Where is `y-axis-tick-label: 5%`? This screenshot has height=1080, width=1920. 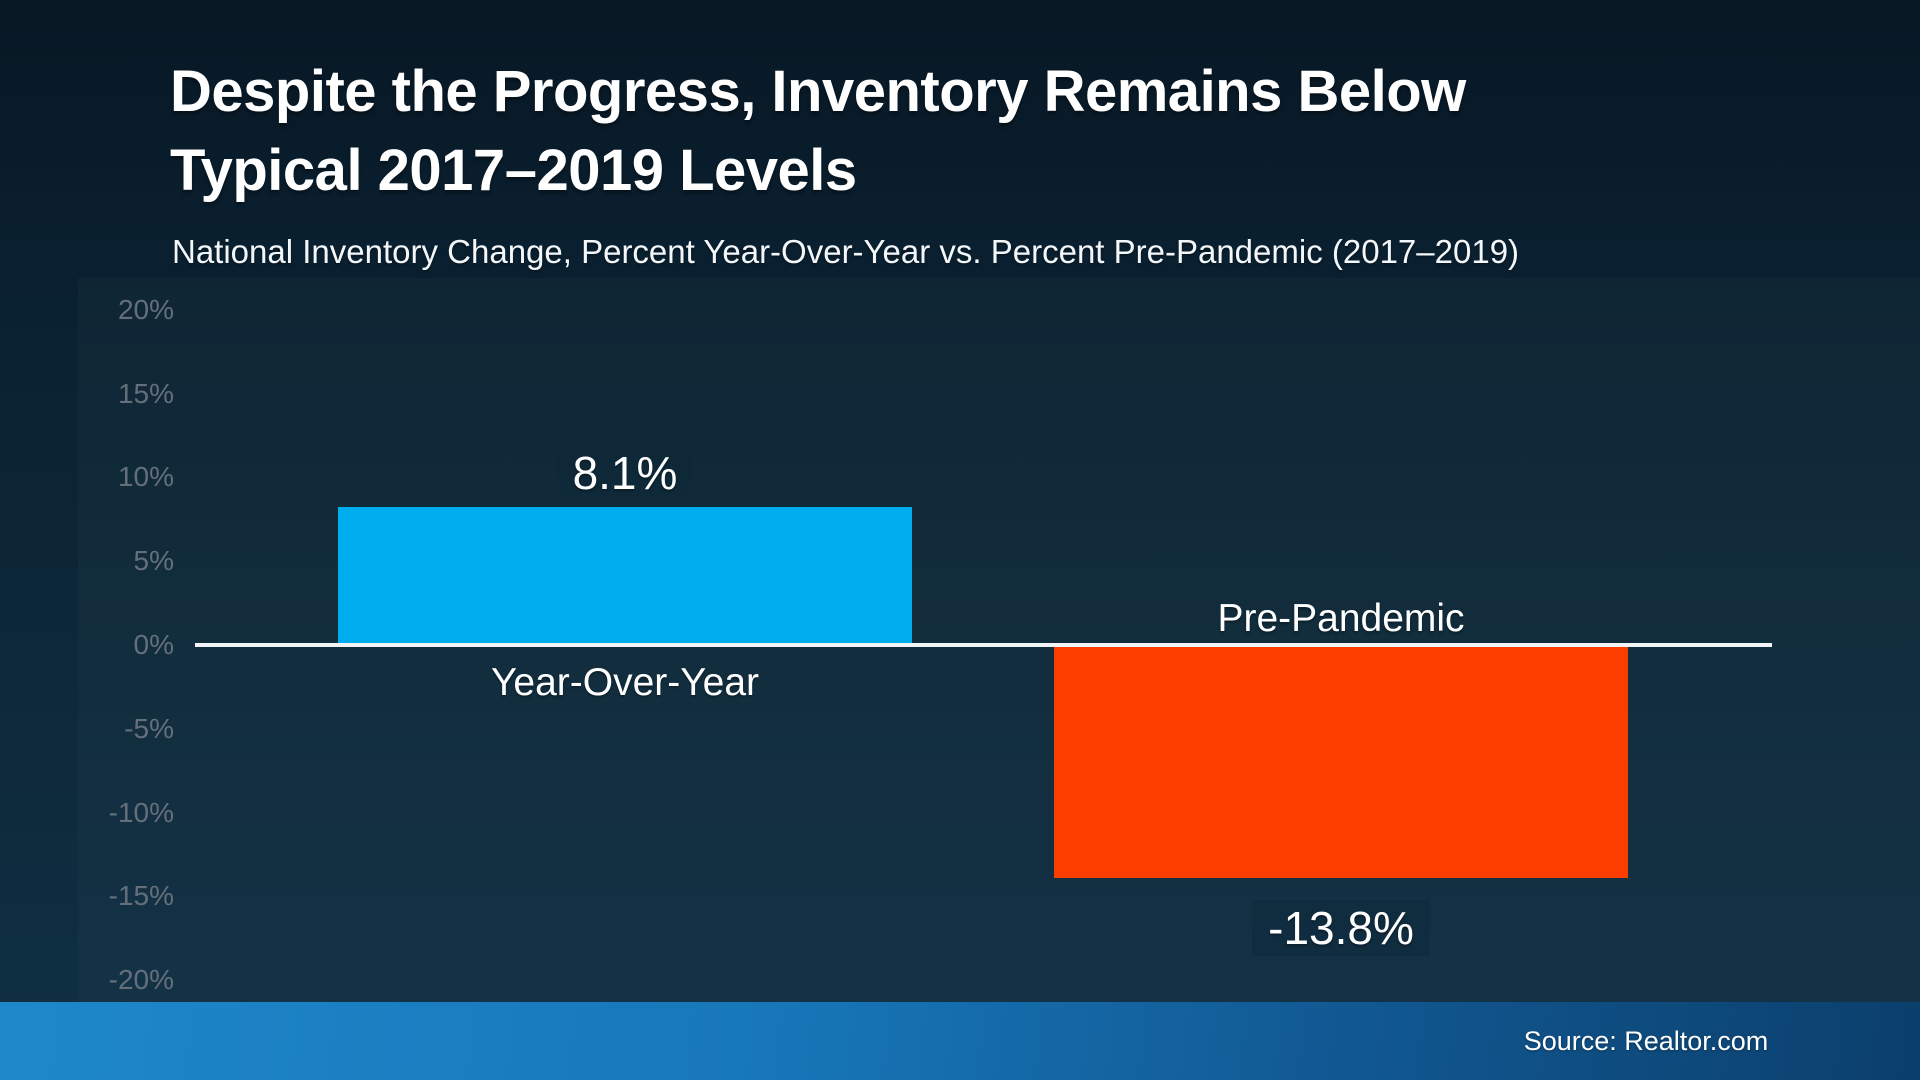
y-axis-tick-label: 5% is located at coordinates (153, 561).